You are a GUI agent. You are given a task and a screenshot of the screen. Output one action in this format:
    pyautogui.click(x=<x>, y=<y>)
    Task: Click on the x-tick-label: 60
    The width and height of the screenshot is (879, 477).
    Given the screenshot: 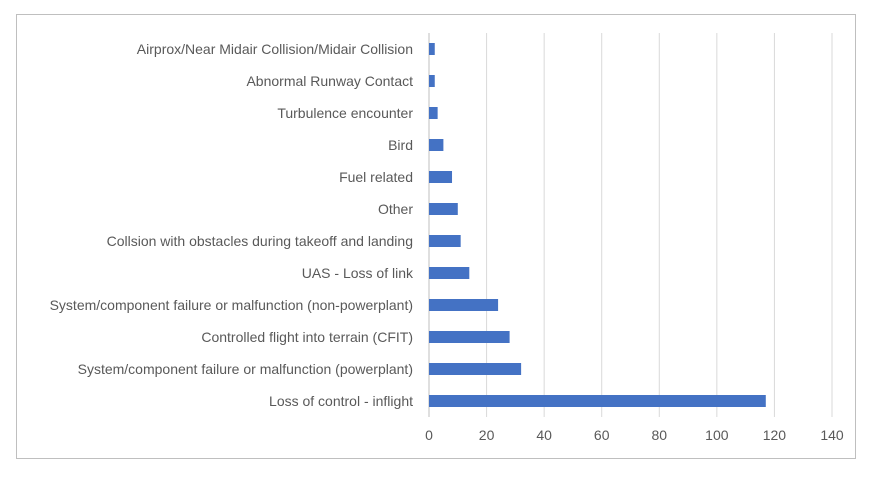 What is the action you would take?
    pyautogui.click(x=602, y=435)
    